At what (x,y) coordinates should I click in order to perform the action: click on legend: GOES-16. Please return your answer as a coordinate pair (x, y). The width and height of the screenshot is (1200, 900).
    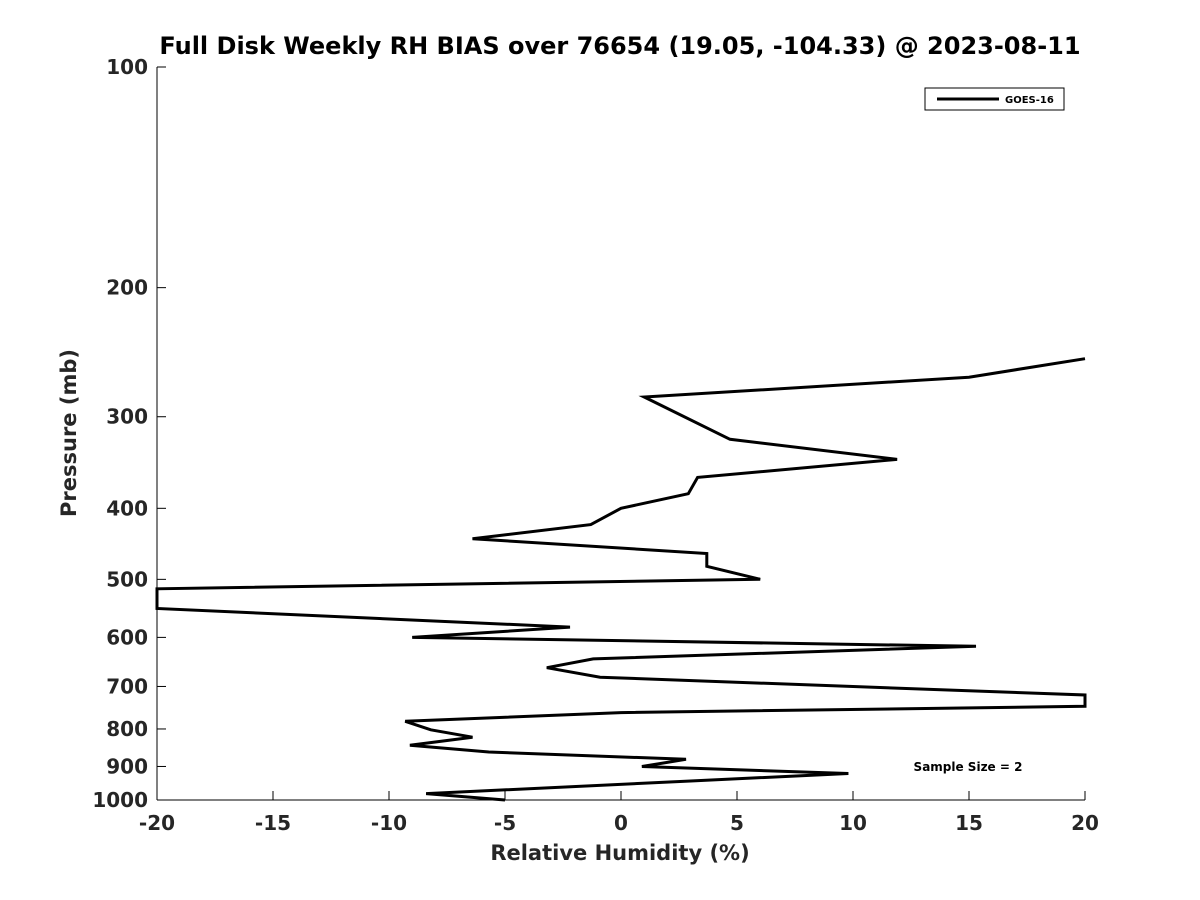
    Looking at the image, I should click on (994, 99).